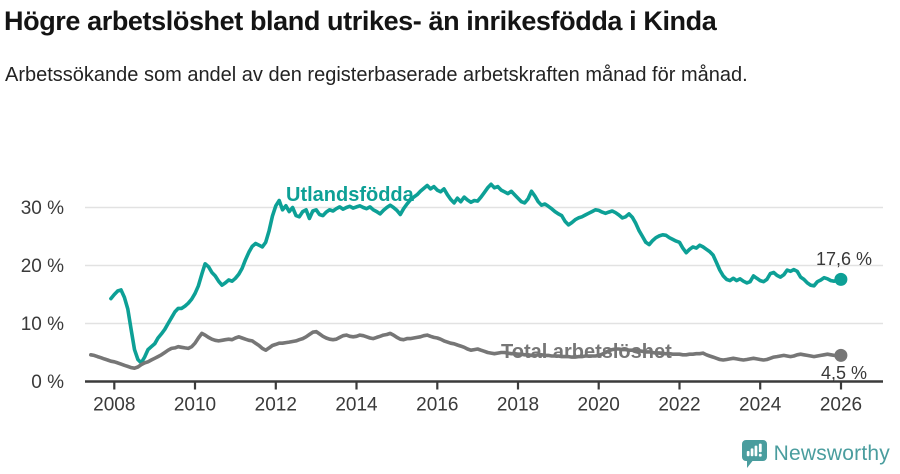 The image size is (900, 474). I want to click on newsworthy-logo: Newsworthy, so click(815, 454).